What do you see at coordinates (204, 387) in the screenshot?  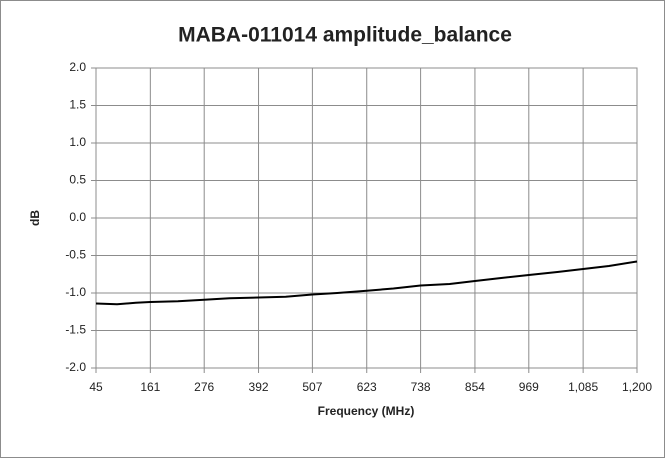 I see `x-tick-label: 276` at bounding box center [204, 387].